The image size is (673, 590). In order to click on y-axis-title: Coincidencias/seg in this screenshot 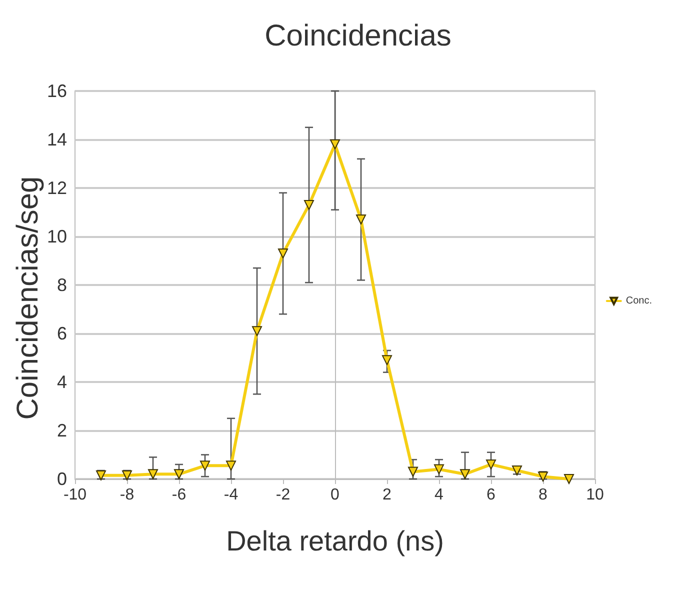, I will do `click(28, 298)`.